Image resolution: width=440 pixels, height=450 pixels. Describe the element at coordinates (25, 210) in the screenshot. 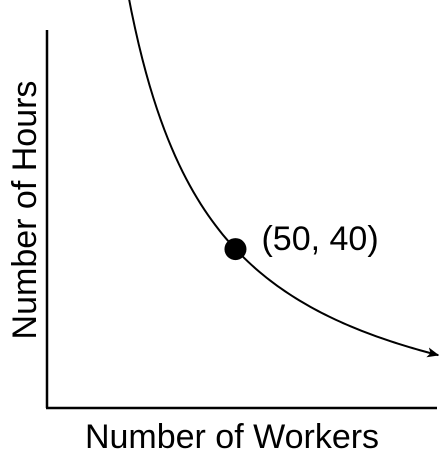

I see `y-axis-label: Number of Hours` at that location.